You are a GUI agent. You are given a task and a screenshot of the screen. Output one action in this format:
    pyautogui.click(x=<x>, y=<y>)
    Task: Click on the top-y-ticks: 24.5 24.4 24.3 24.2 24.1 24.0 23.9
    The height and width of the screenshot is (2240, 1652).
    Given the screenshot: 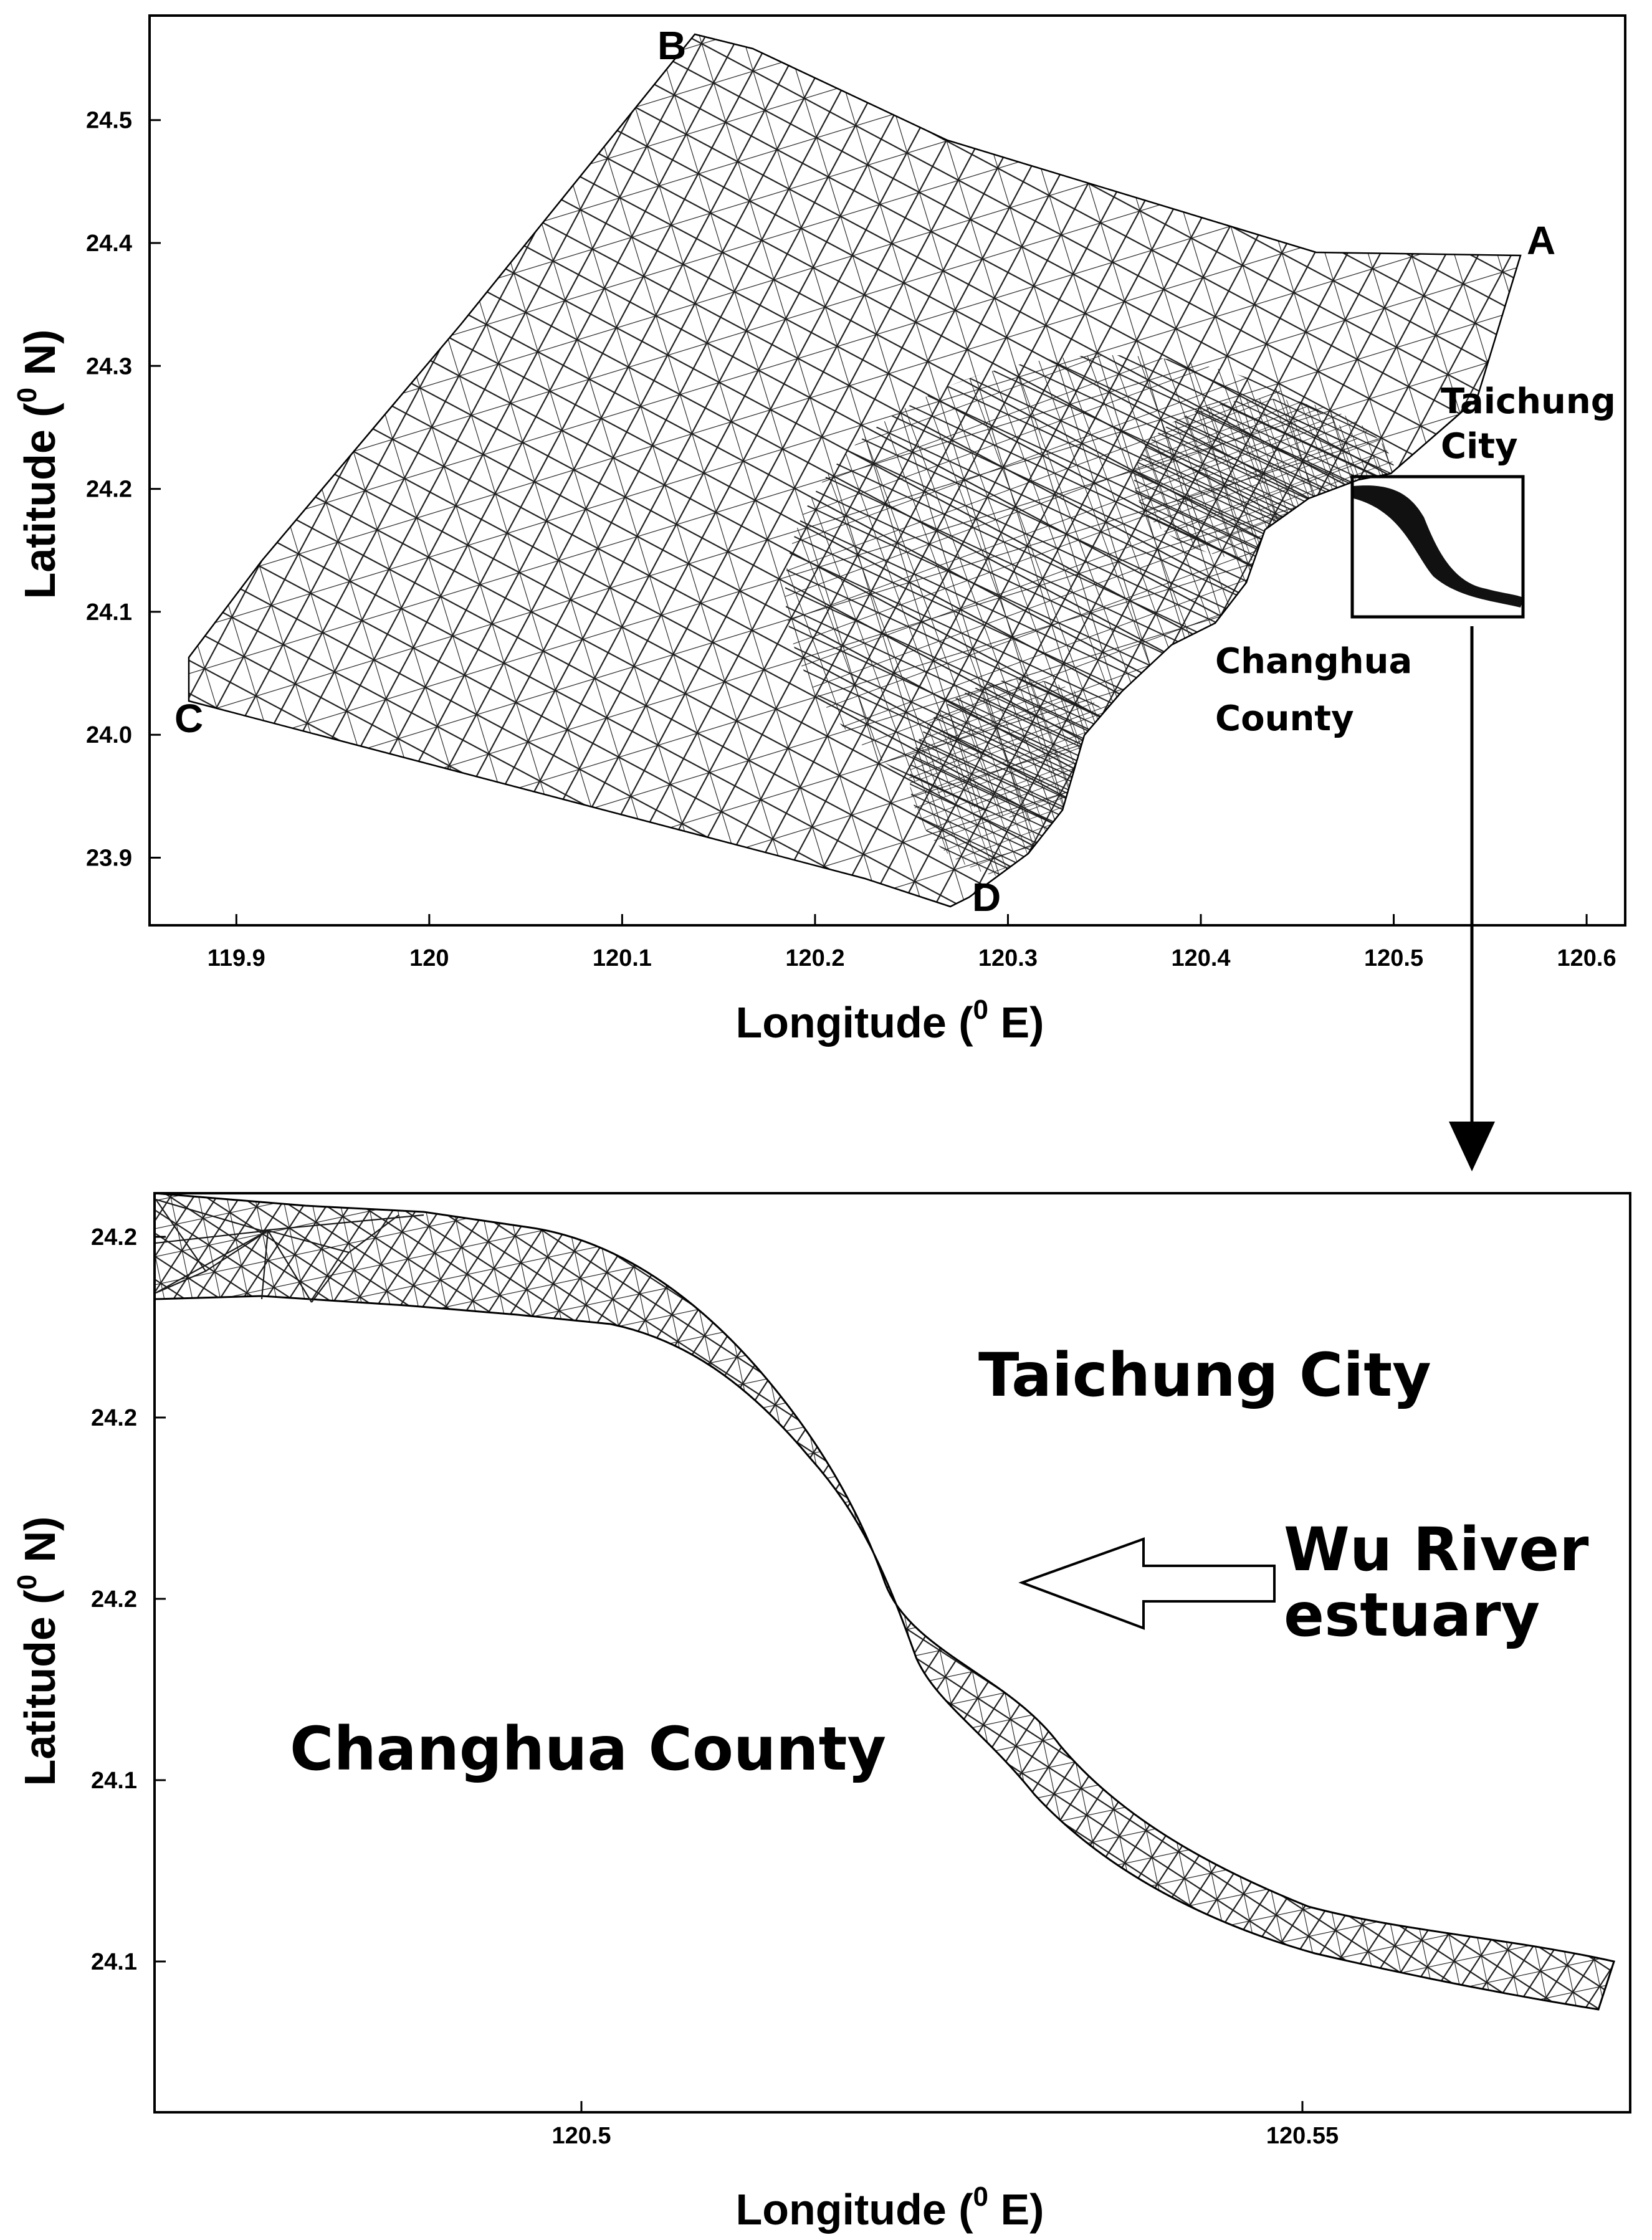 What is the action you would take?
    pyautogui.click(x=123, y=489)
    